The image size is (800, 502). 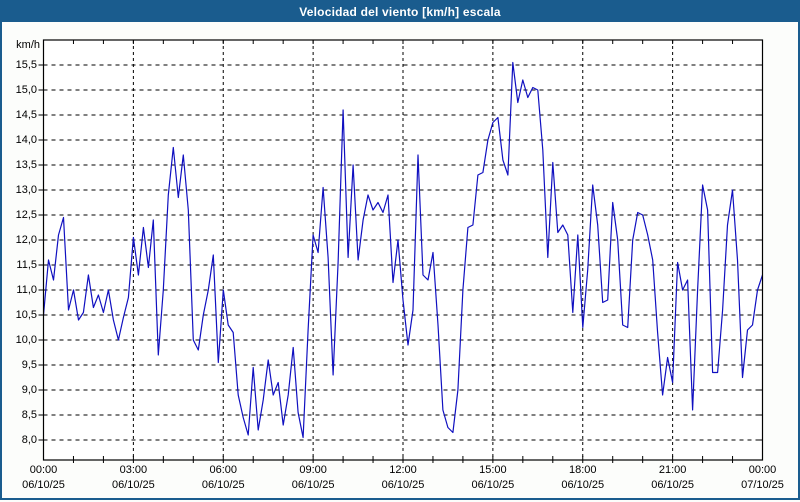 I want to click on y-axis-tick-label: 11,5, so click(x=26, y=264).